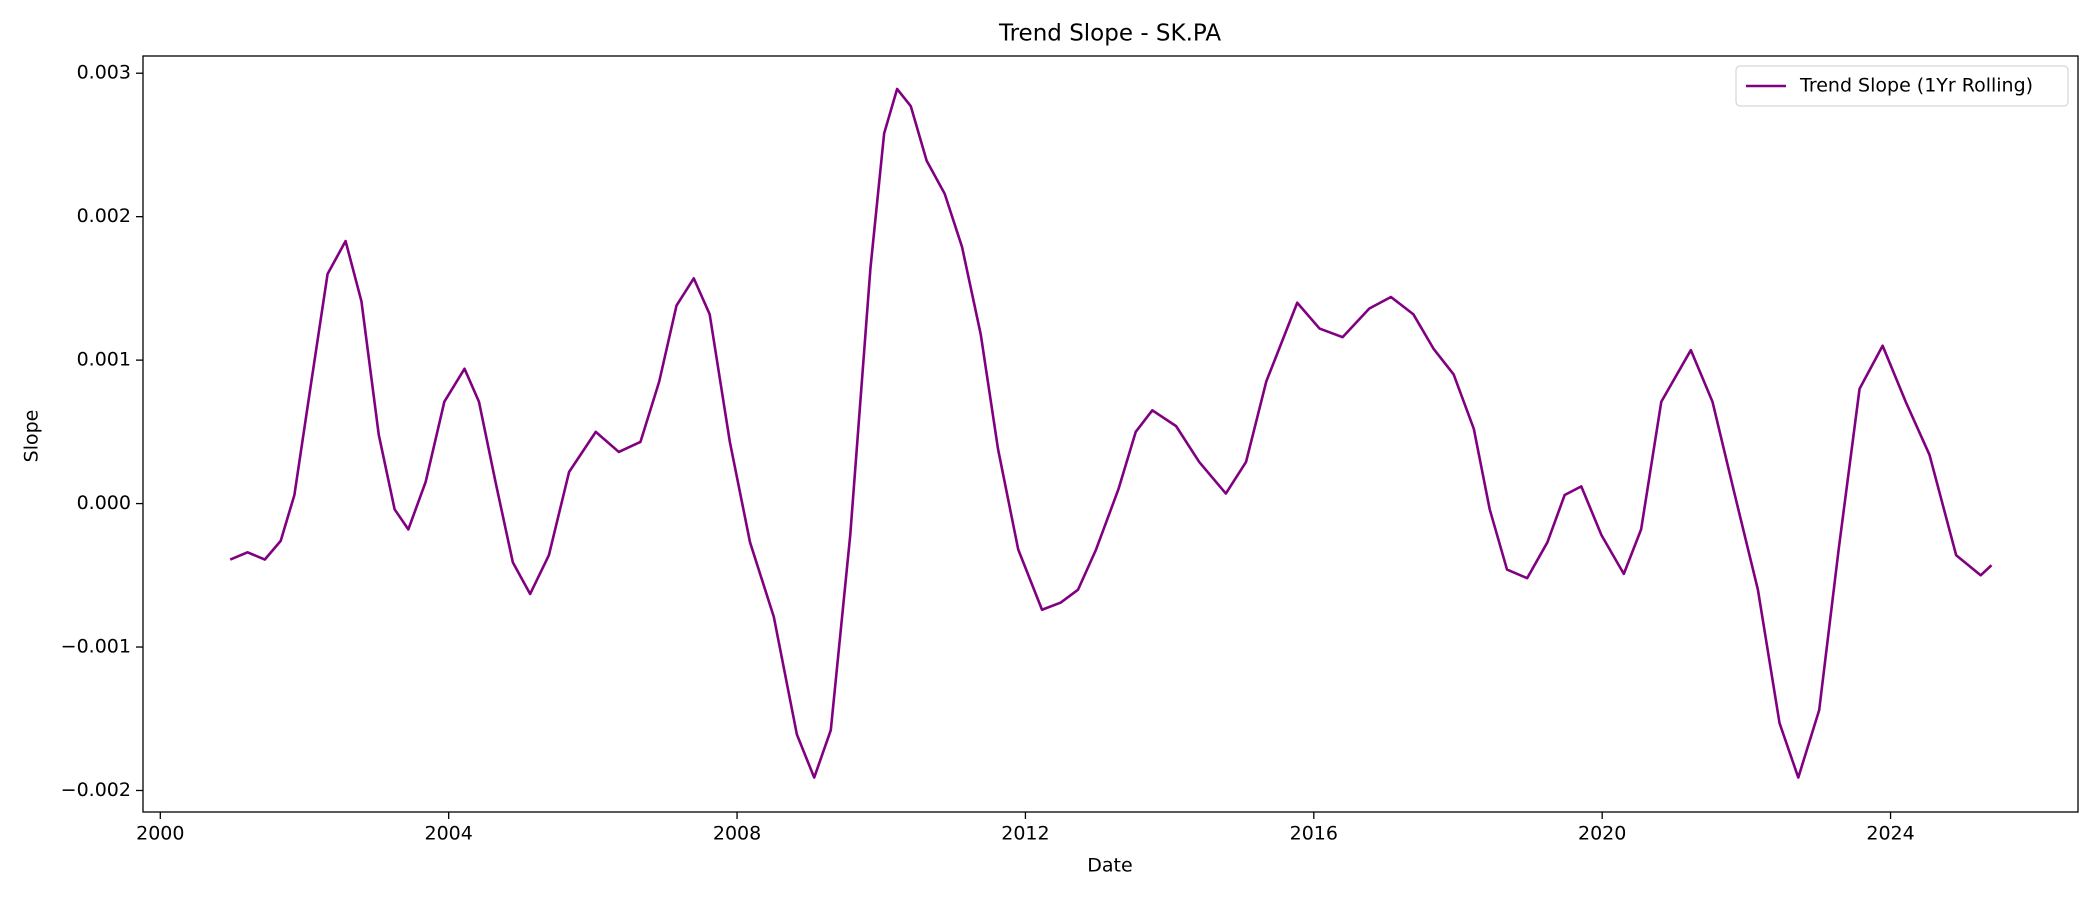 Image resolution: width=2100 pixels, height=900 pixels. What do you see at coordinates (96, 790) in the screenshot?
I see `y-tick-label: −0.002` at bounding box center [96, 790].